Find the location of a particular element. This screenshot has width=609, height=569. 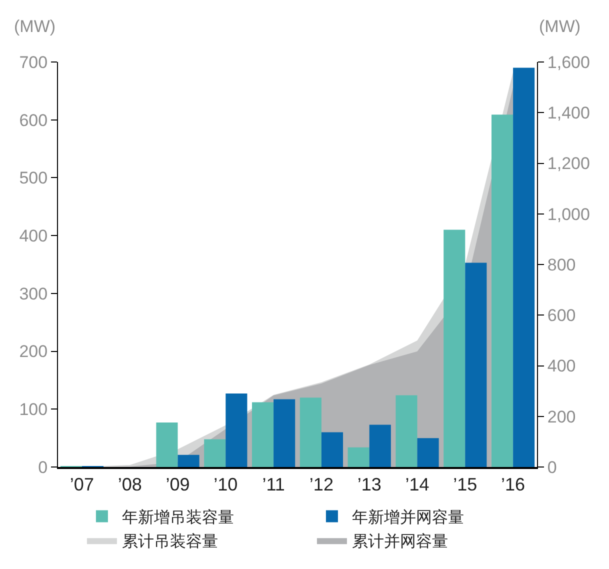

x-tick-label: ’15 is located at coordinates (465, 484).